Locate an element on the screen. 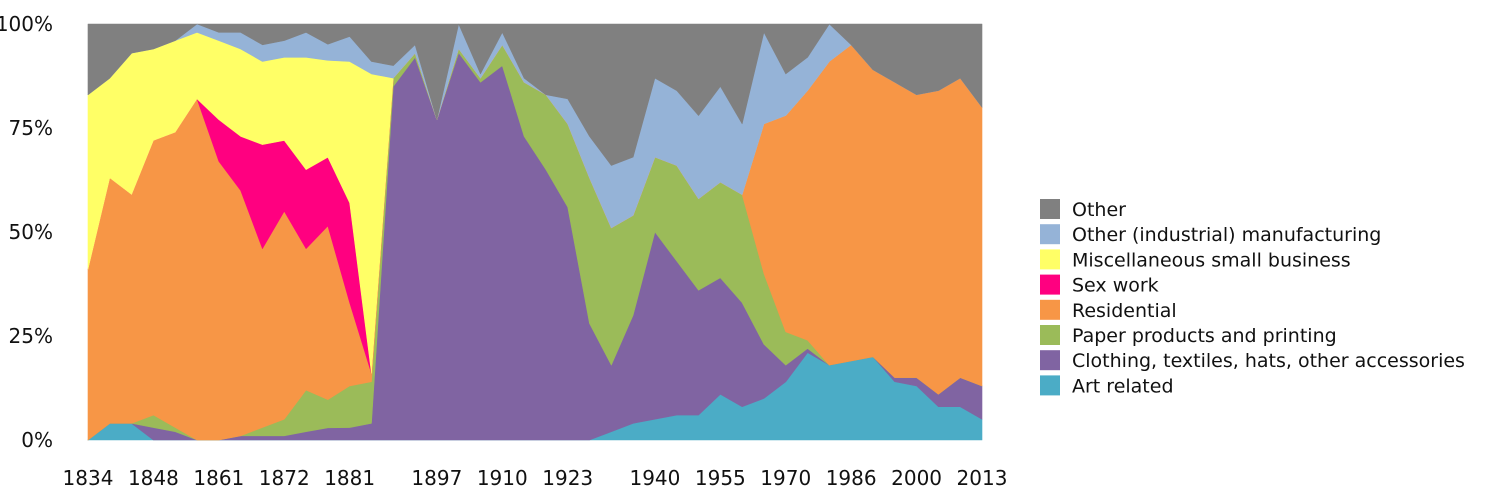  x-tick-label: 1834 is located at coordinates (88, 476).